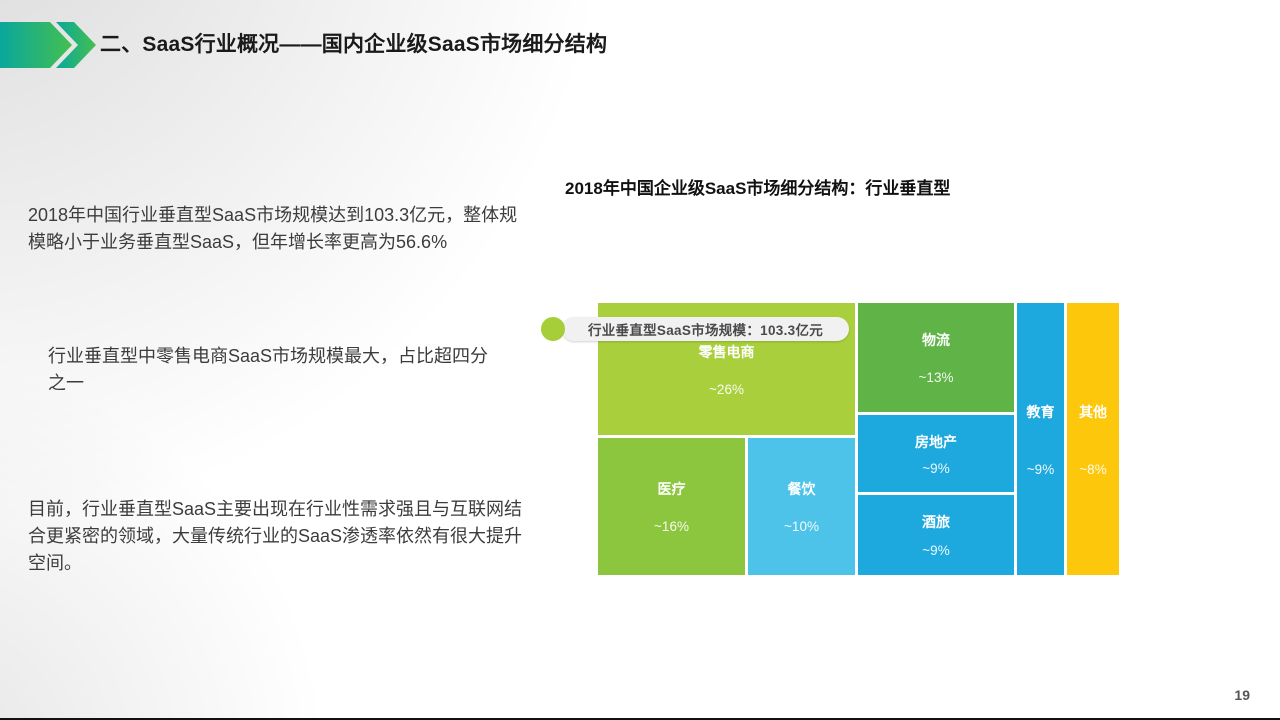 The height and width of the screenshot is (720, 1280). I want to click on cell-label: 教育, so click(1040, 411).